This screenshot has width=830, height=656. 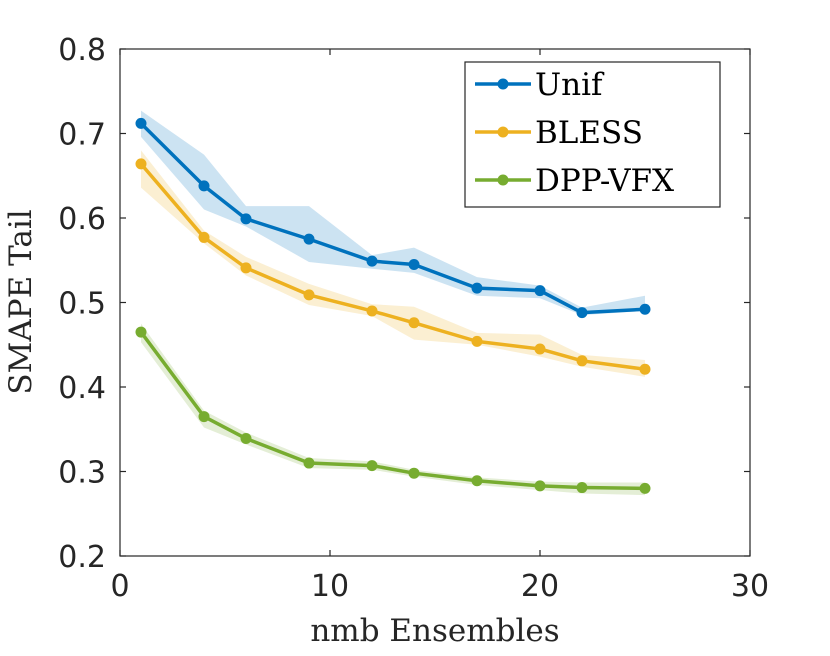 What do you see at coordinates (750, 586) in the screenshot?
I see `x-tick-label: 30` at bounding box center [750, 586].